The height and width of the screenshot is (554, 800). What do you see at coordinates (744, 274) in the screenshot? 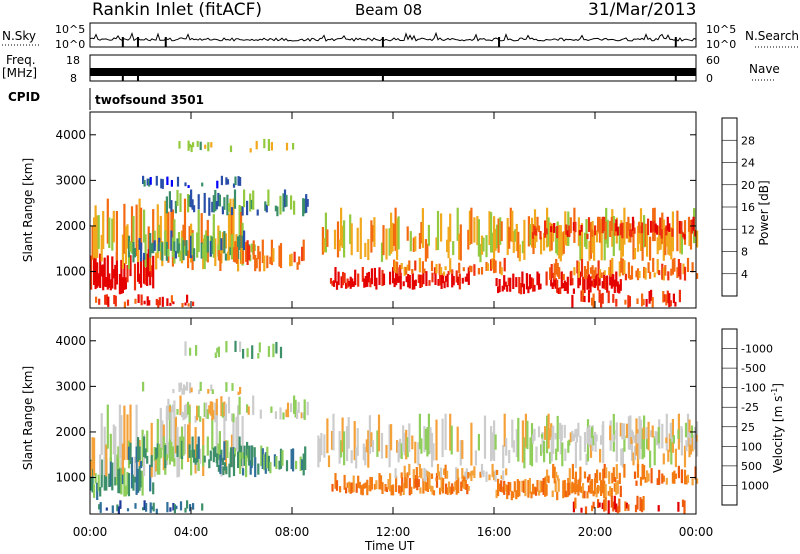
I see `colorbar-label: 4` at bounding box center [744, 274].